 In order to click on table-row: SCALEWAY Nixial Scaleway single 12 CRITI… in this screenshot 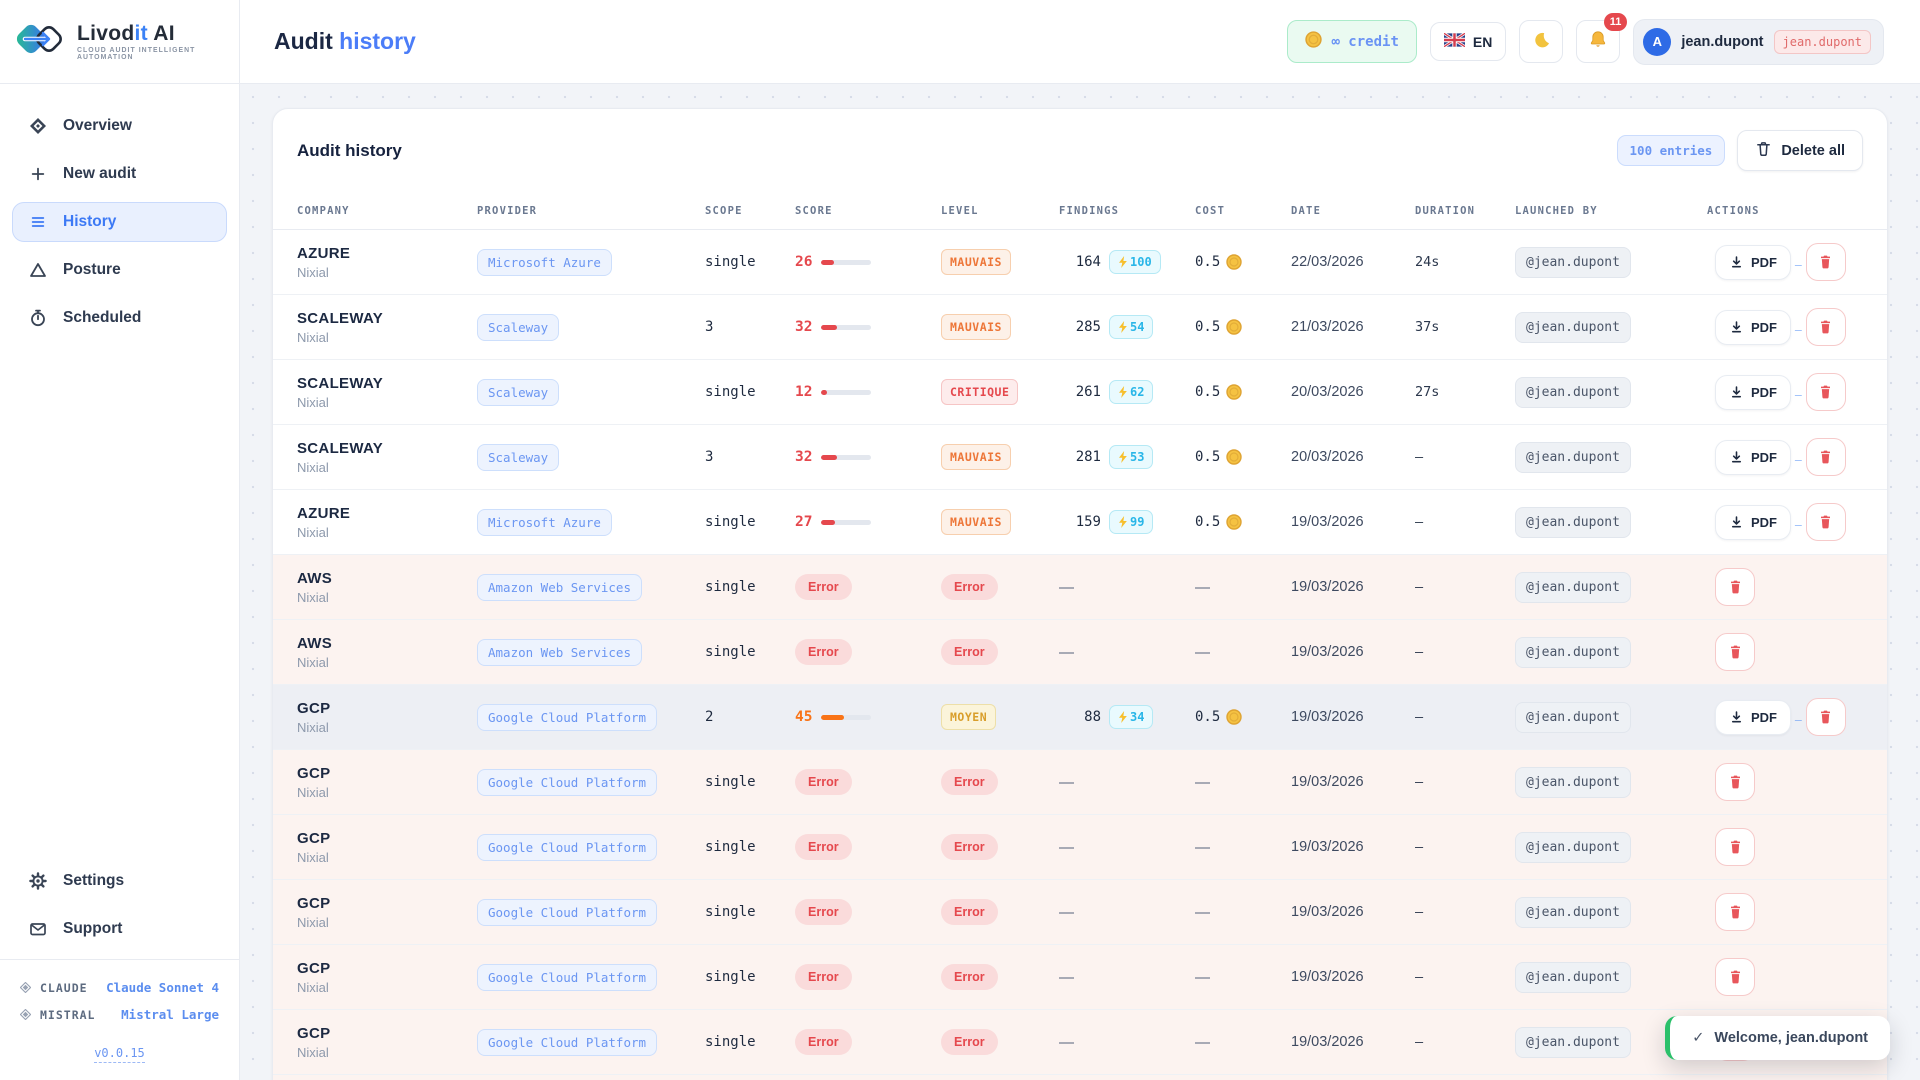, I will do `click(1080, 392)`.